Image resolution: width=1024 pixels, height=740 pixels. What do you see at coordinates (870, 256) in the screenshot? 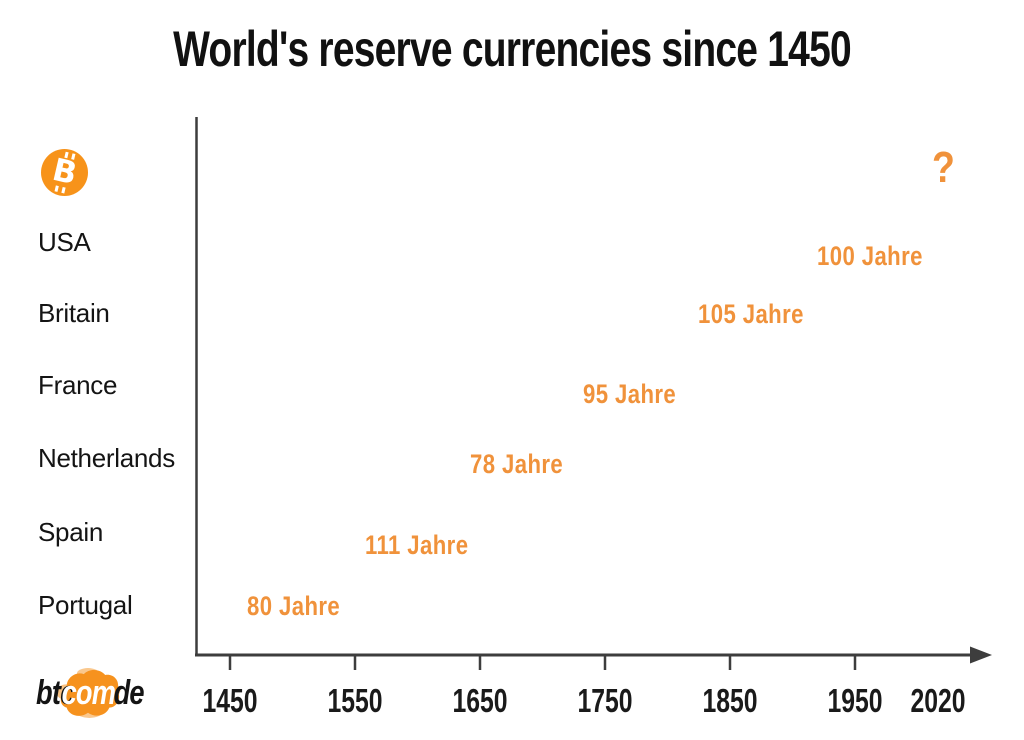
I see `duration-label-usa: 100 Jahre` at bounding box center [870, 256].